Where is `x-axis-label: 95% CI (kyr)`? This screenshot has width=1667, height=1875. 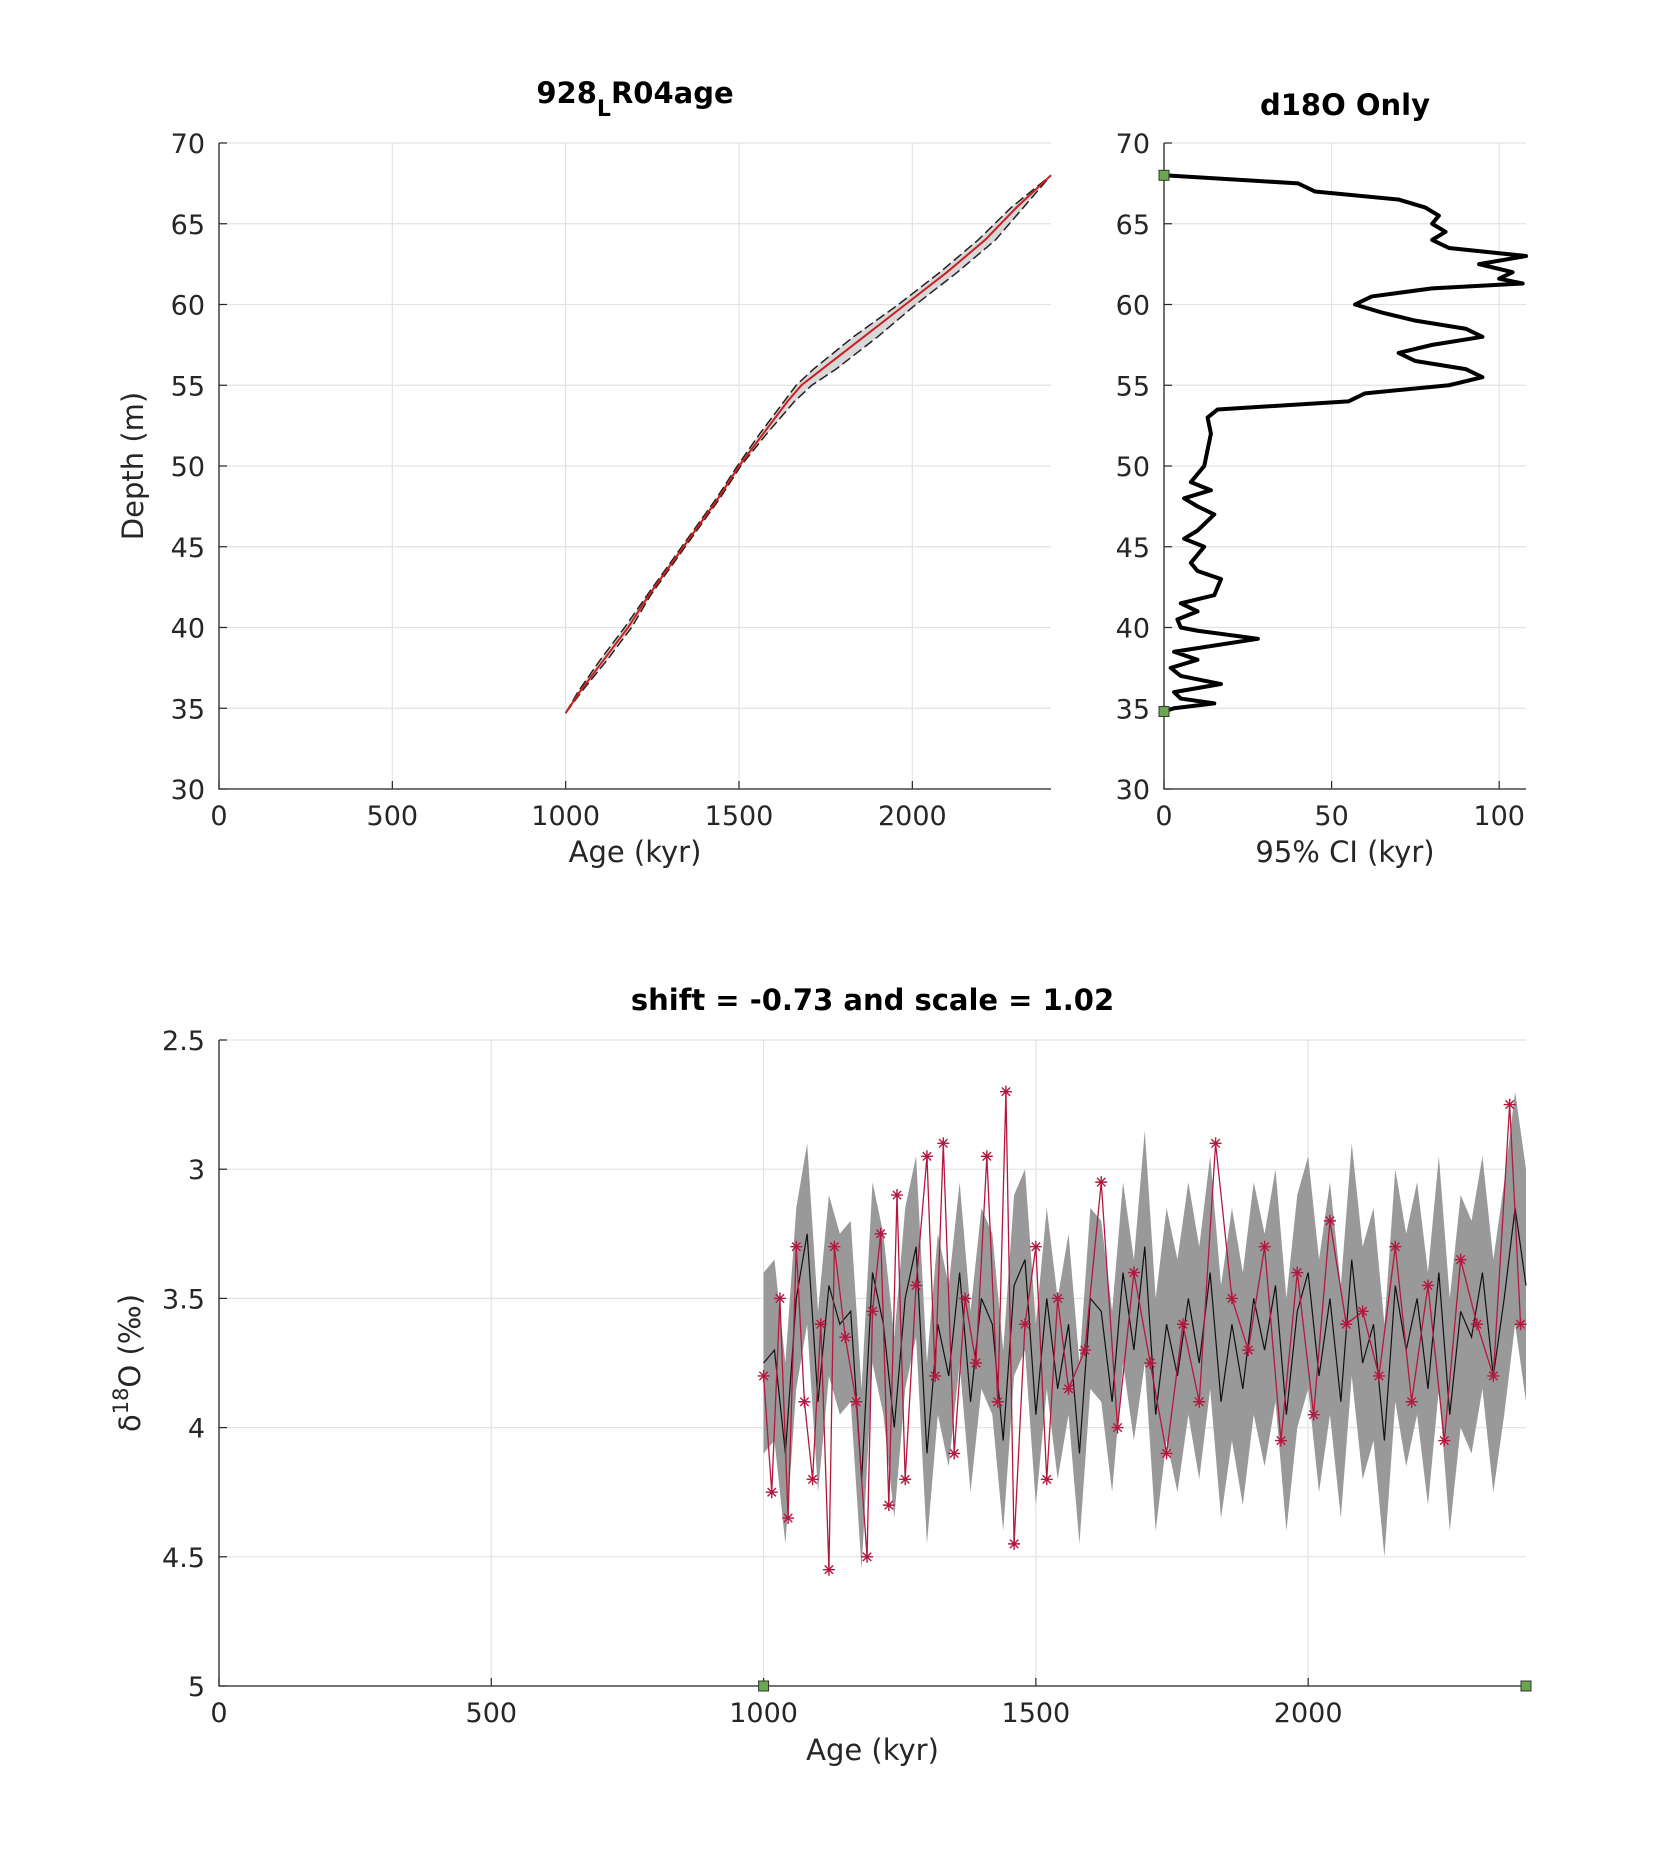
x-axis-label: 95% CI (kyr) is located at coordinates (1344, 852).